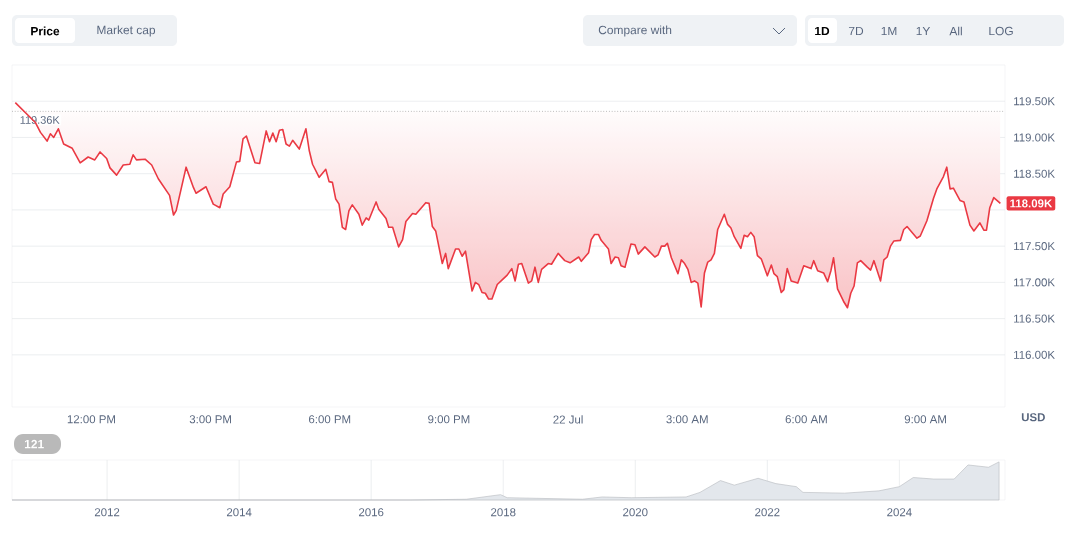  Describe the element at coordinates (889, 31) in the screenshot. I see `text: 1M` at that location.